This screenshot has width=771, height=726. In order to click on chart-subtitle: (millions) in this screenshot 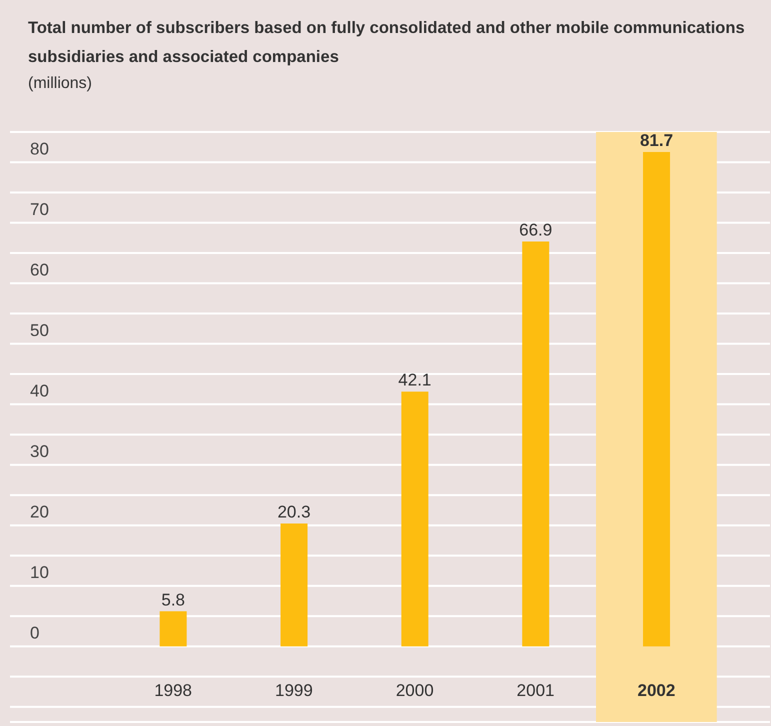, I will do `click(60, 84)`.